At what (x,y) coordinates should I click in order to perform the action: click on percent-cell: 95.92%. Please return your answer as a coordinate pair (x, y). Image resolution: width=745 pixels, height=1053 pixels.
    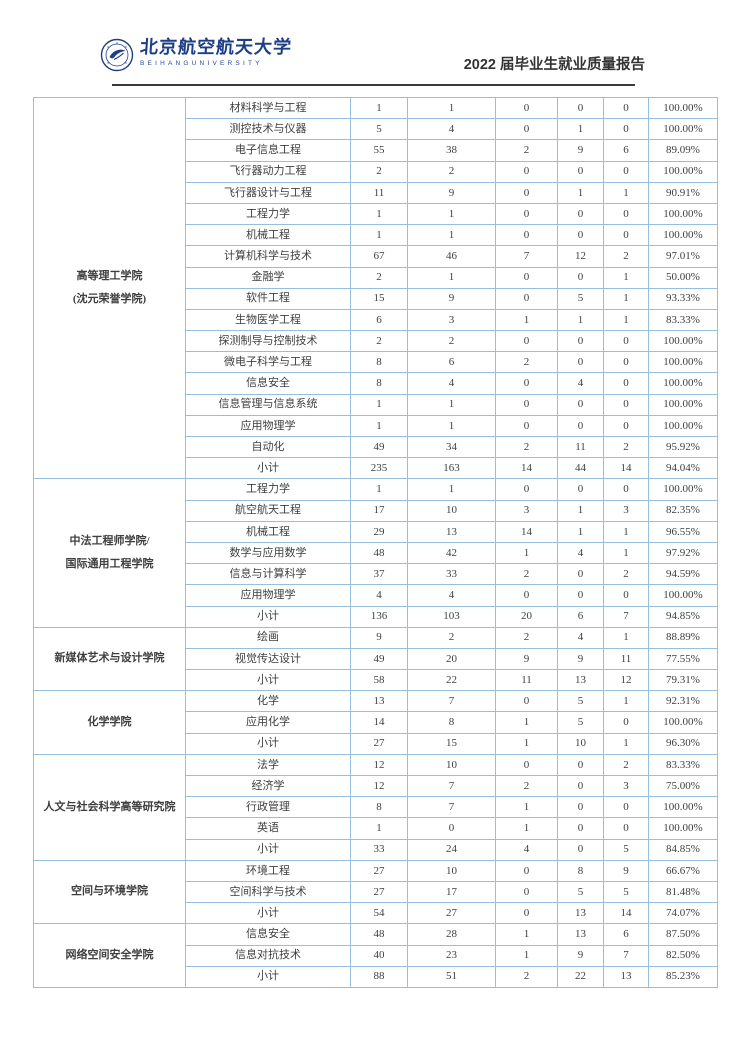
    Looking at the image, I should click on (683, 447).